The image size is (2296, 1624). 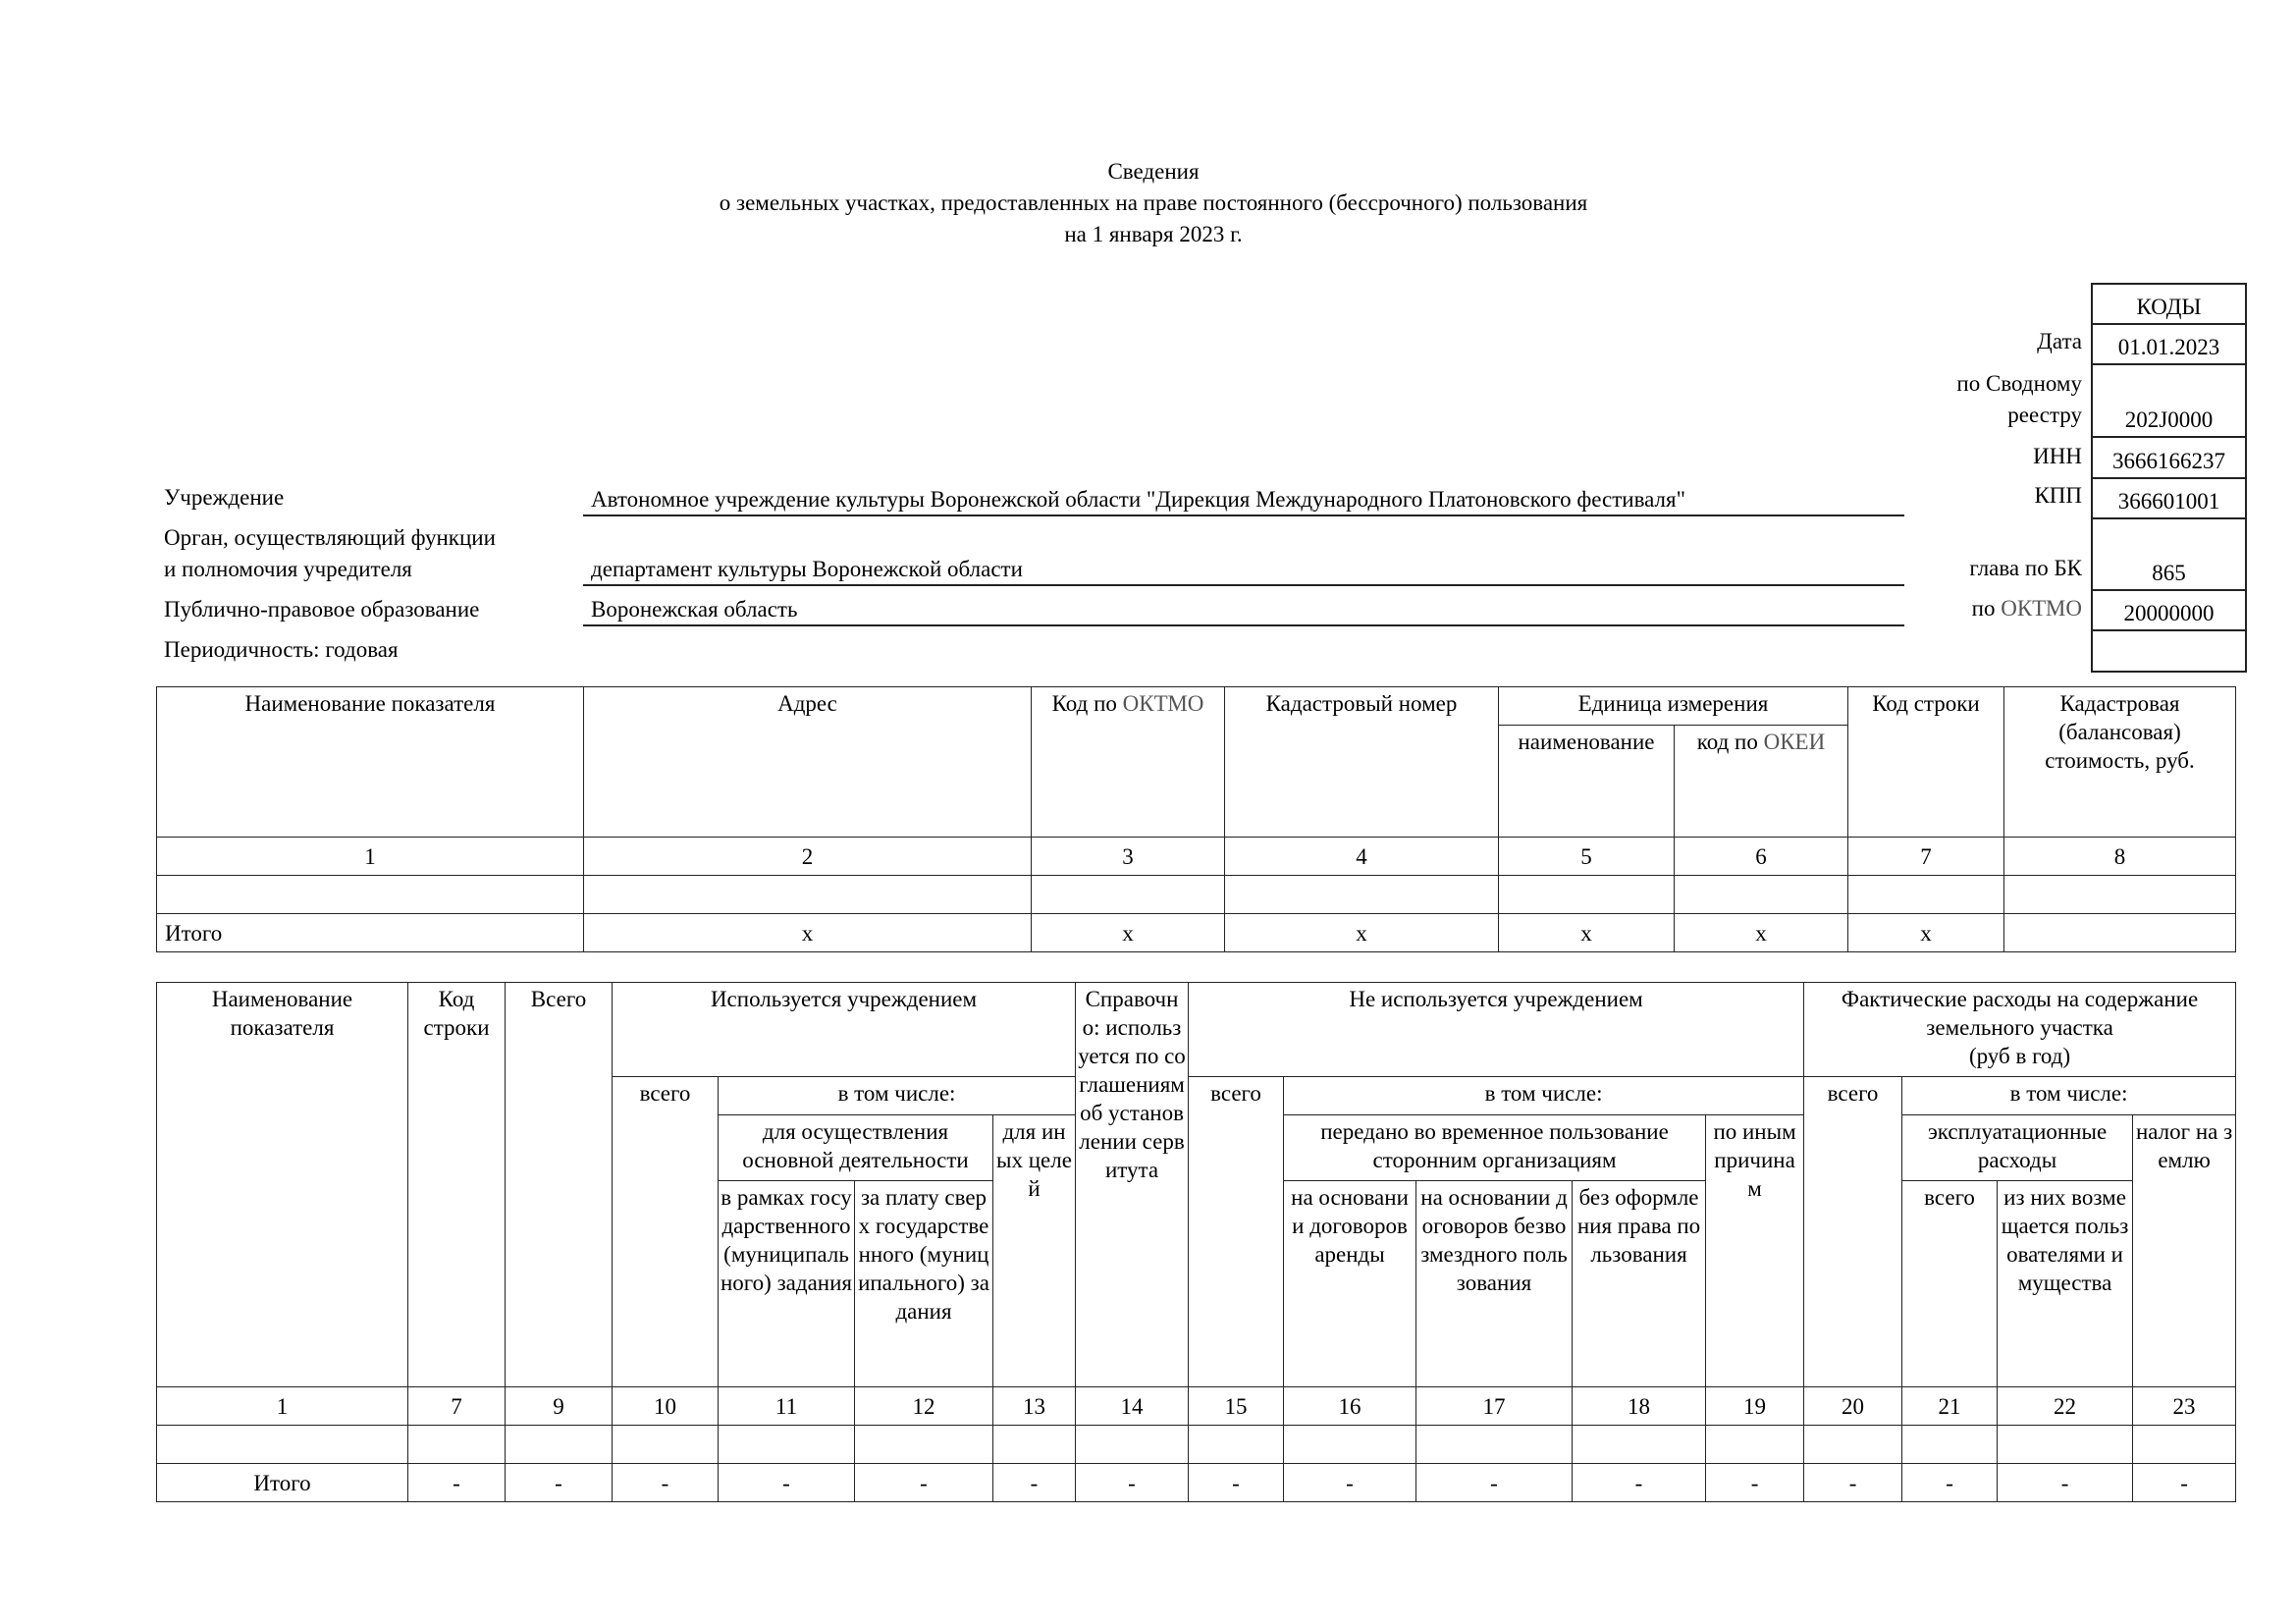 What do you see at coordinates (1853, 1231) in the screenshot?
I see `col-header-exp-total: всего` at bounding box center [1853, 1231].